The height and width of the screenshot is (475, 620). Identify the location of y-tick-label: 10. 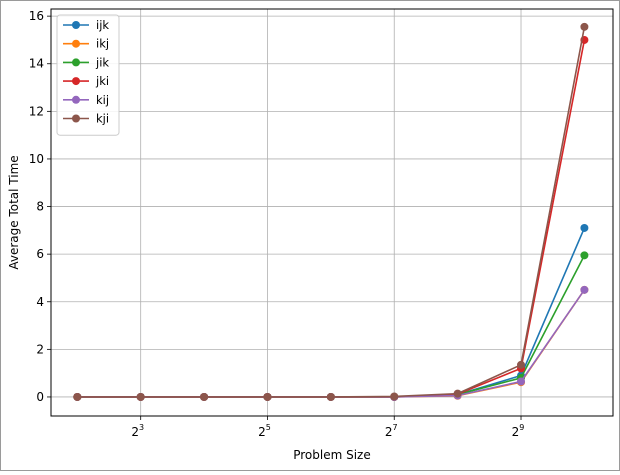
(36, 159).